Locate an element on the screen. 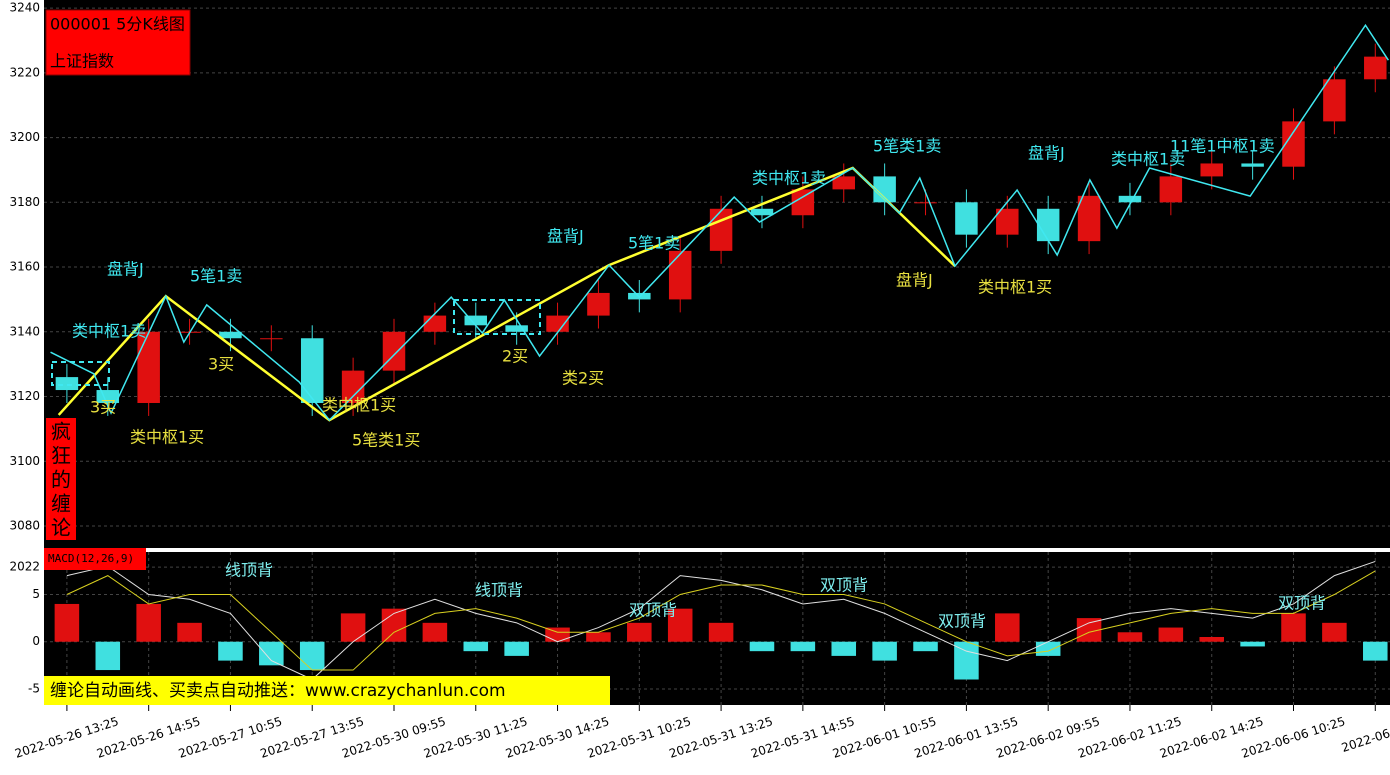  annotation: 11笔1中枢1卖 is located at coordinates (1222, 146).